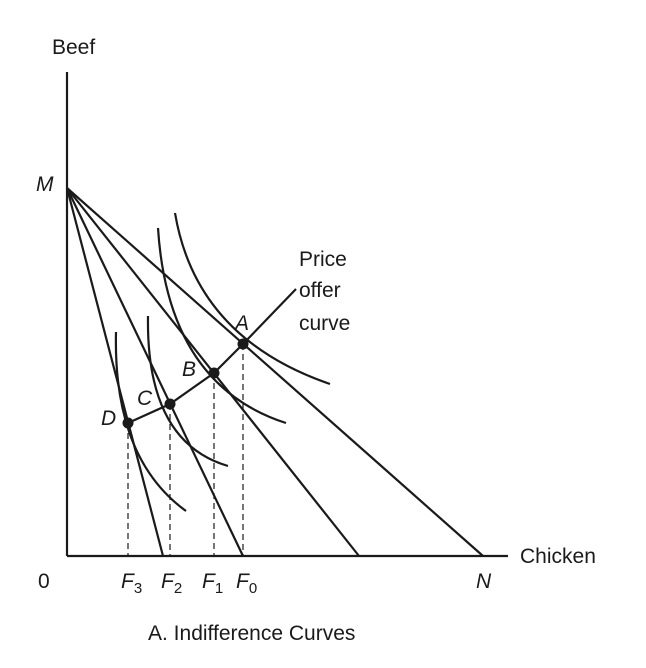  Describe the element at coordinates (145, 398) in the screenshot. I see `point-c-label: C` at that location.